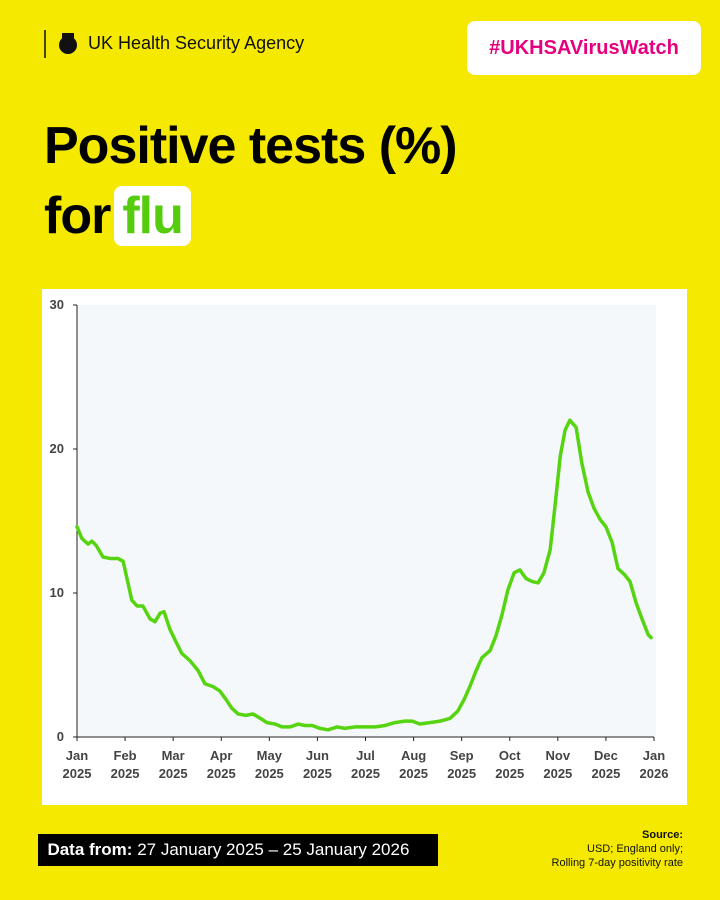 The width and height of the screenshot is (720, 900). Describe the element at coordinates (152, 216) in the screenshot. I see `title-highlight: flu` at that location.